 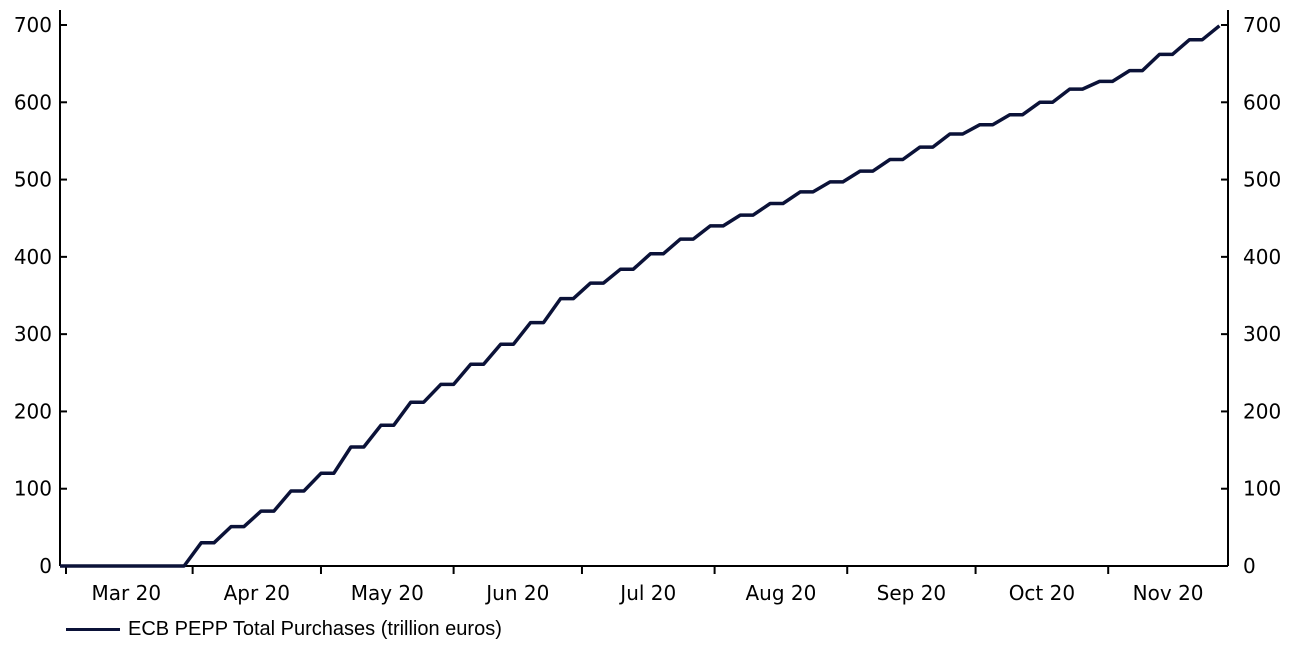 I want to click on right-y-axis: 0 100 200 300 400 500 600 700, so click(x=1251, y=294).